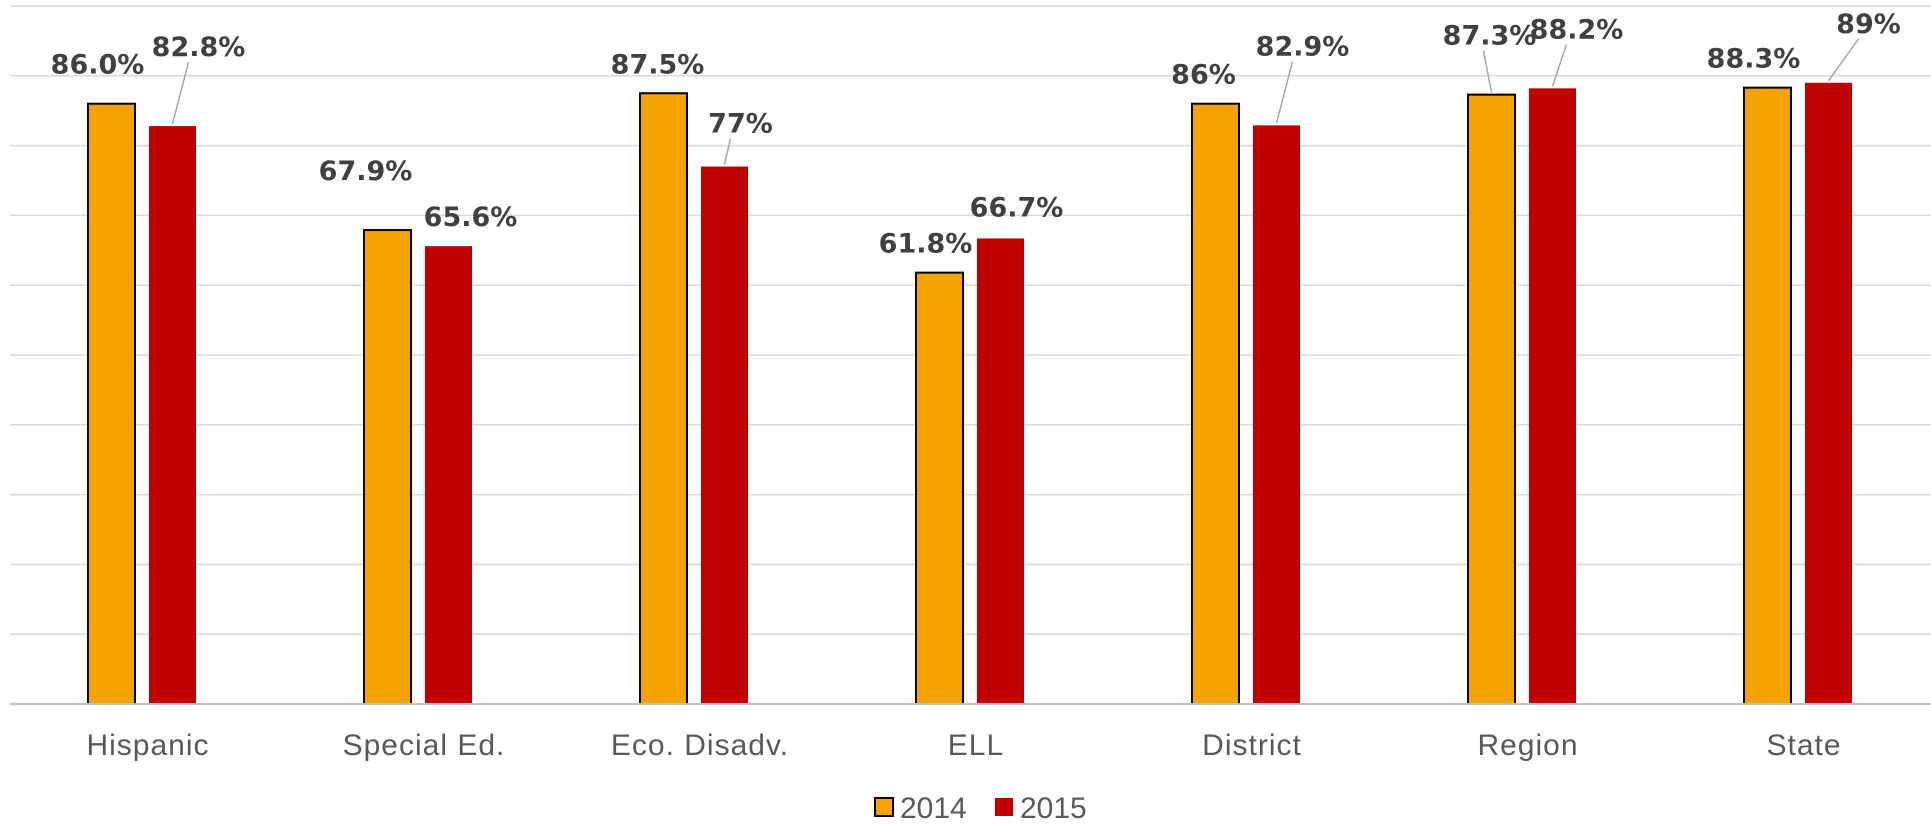  I want to click on legend-swatch-2014, so click(884, 807).